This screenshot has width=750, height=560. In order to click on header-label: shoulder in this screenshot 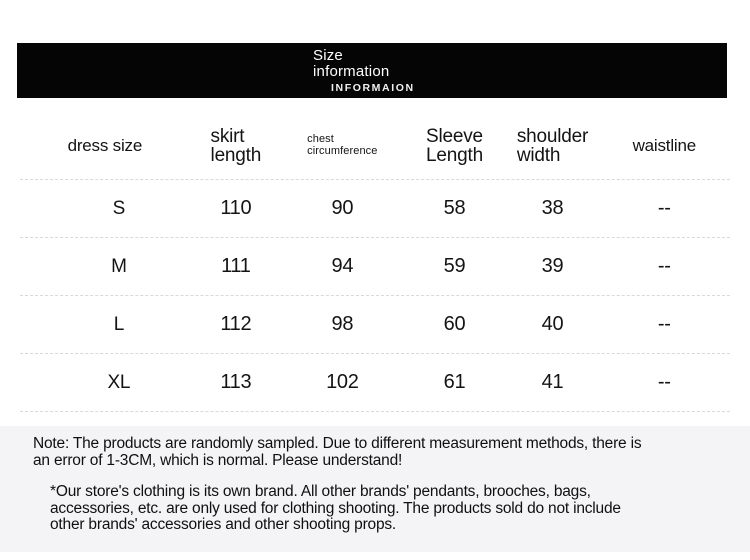, I will do `click(552, 136)`.